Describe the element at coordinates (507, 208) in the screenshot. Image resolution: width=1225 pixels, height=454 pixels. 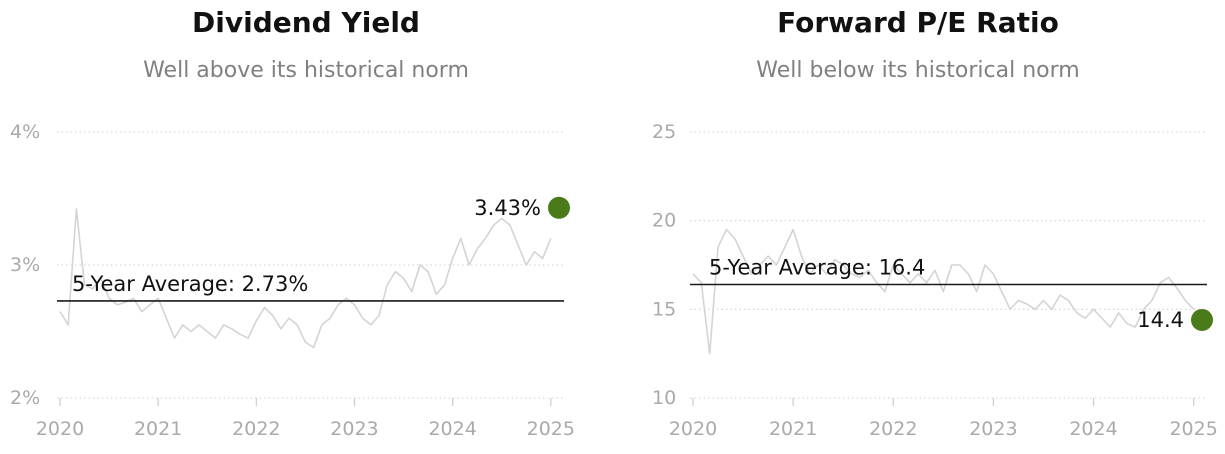
I see `current-value-label: 3.43%` at that location.